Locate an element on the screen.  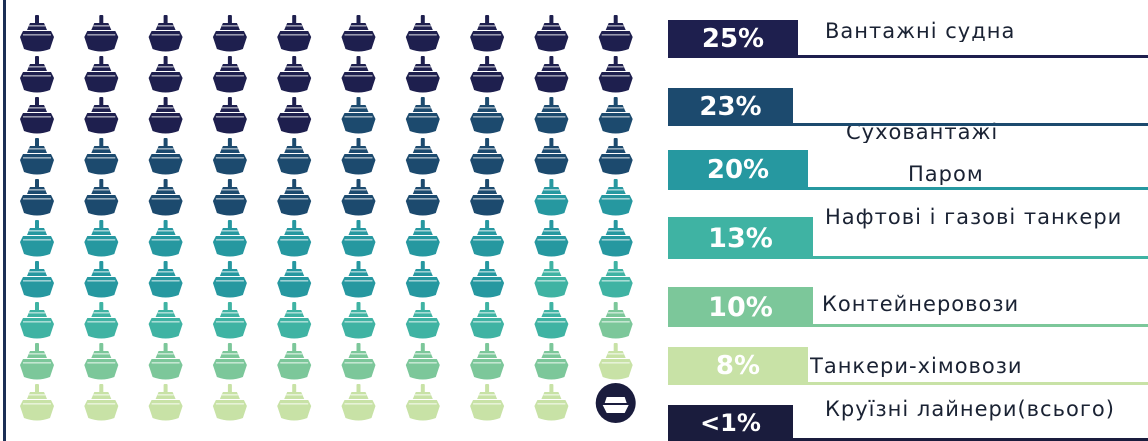
percent-badge: 13% is located at coordinates (740, 238).